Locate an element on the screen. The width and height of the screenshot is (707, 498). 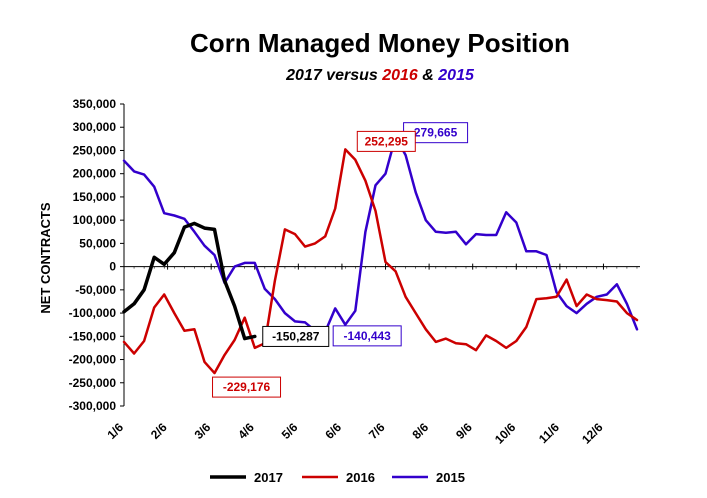
x-tick-label: 6/6 is located at coordinates (333, 431).